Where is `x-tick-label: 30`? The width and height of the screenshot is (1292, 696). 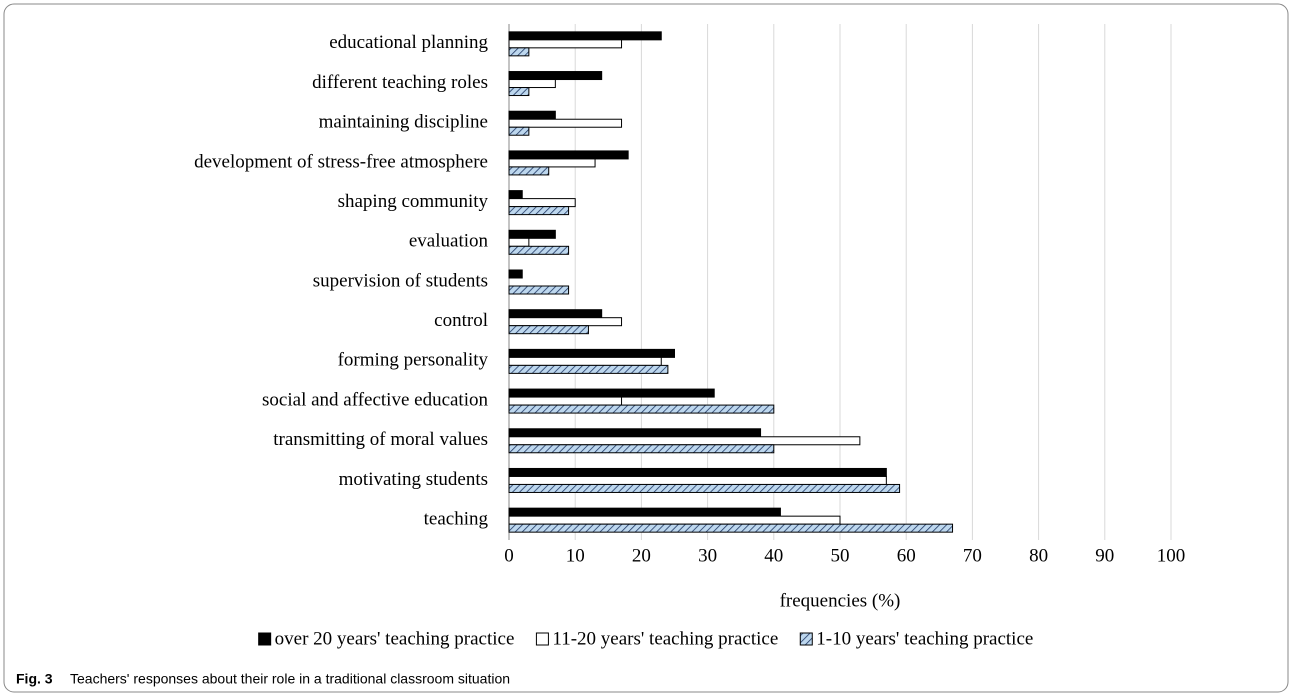 x-tick-label: 30 is located at coordinates (707, 555).